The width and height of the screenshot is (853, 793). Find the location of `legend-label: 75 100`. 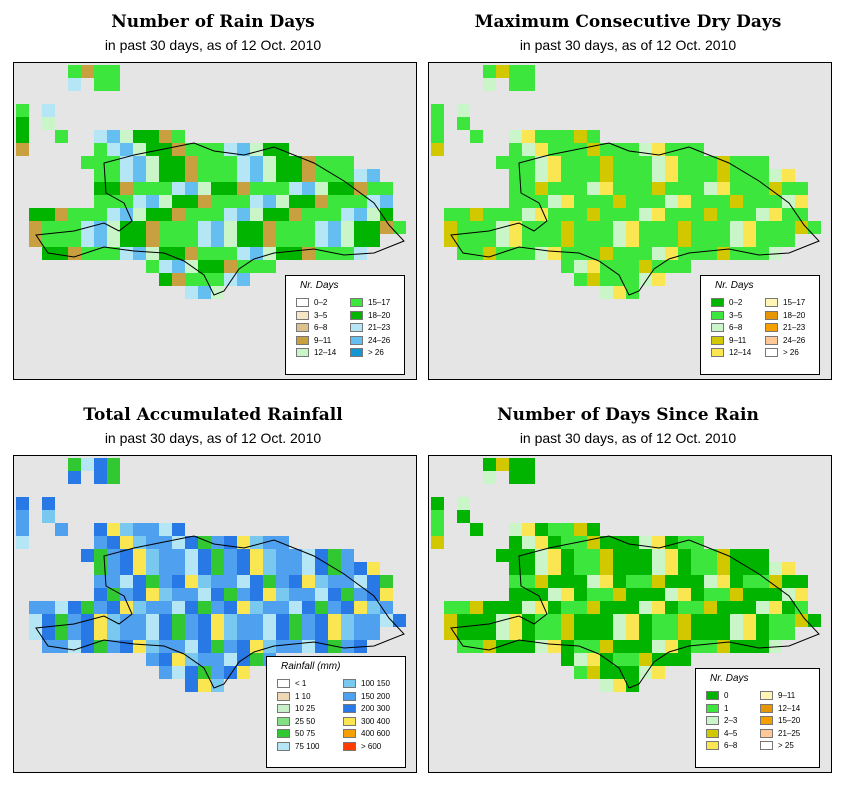

legend-label: 75 100 is located at coordinates (307, 746).